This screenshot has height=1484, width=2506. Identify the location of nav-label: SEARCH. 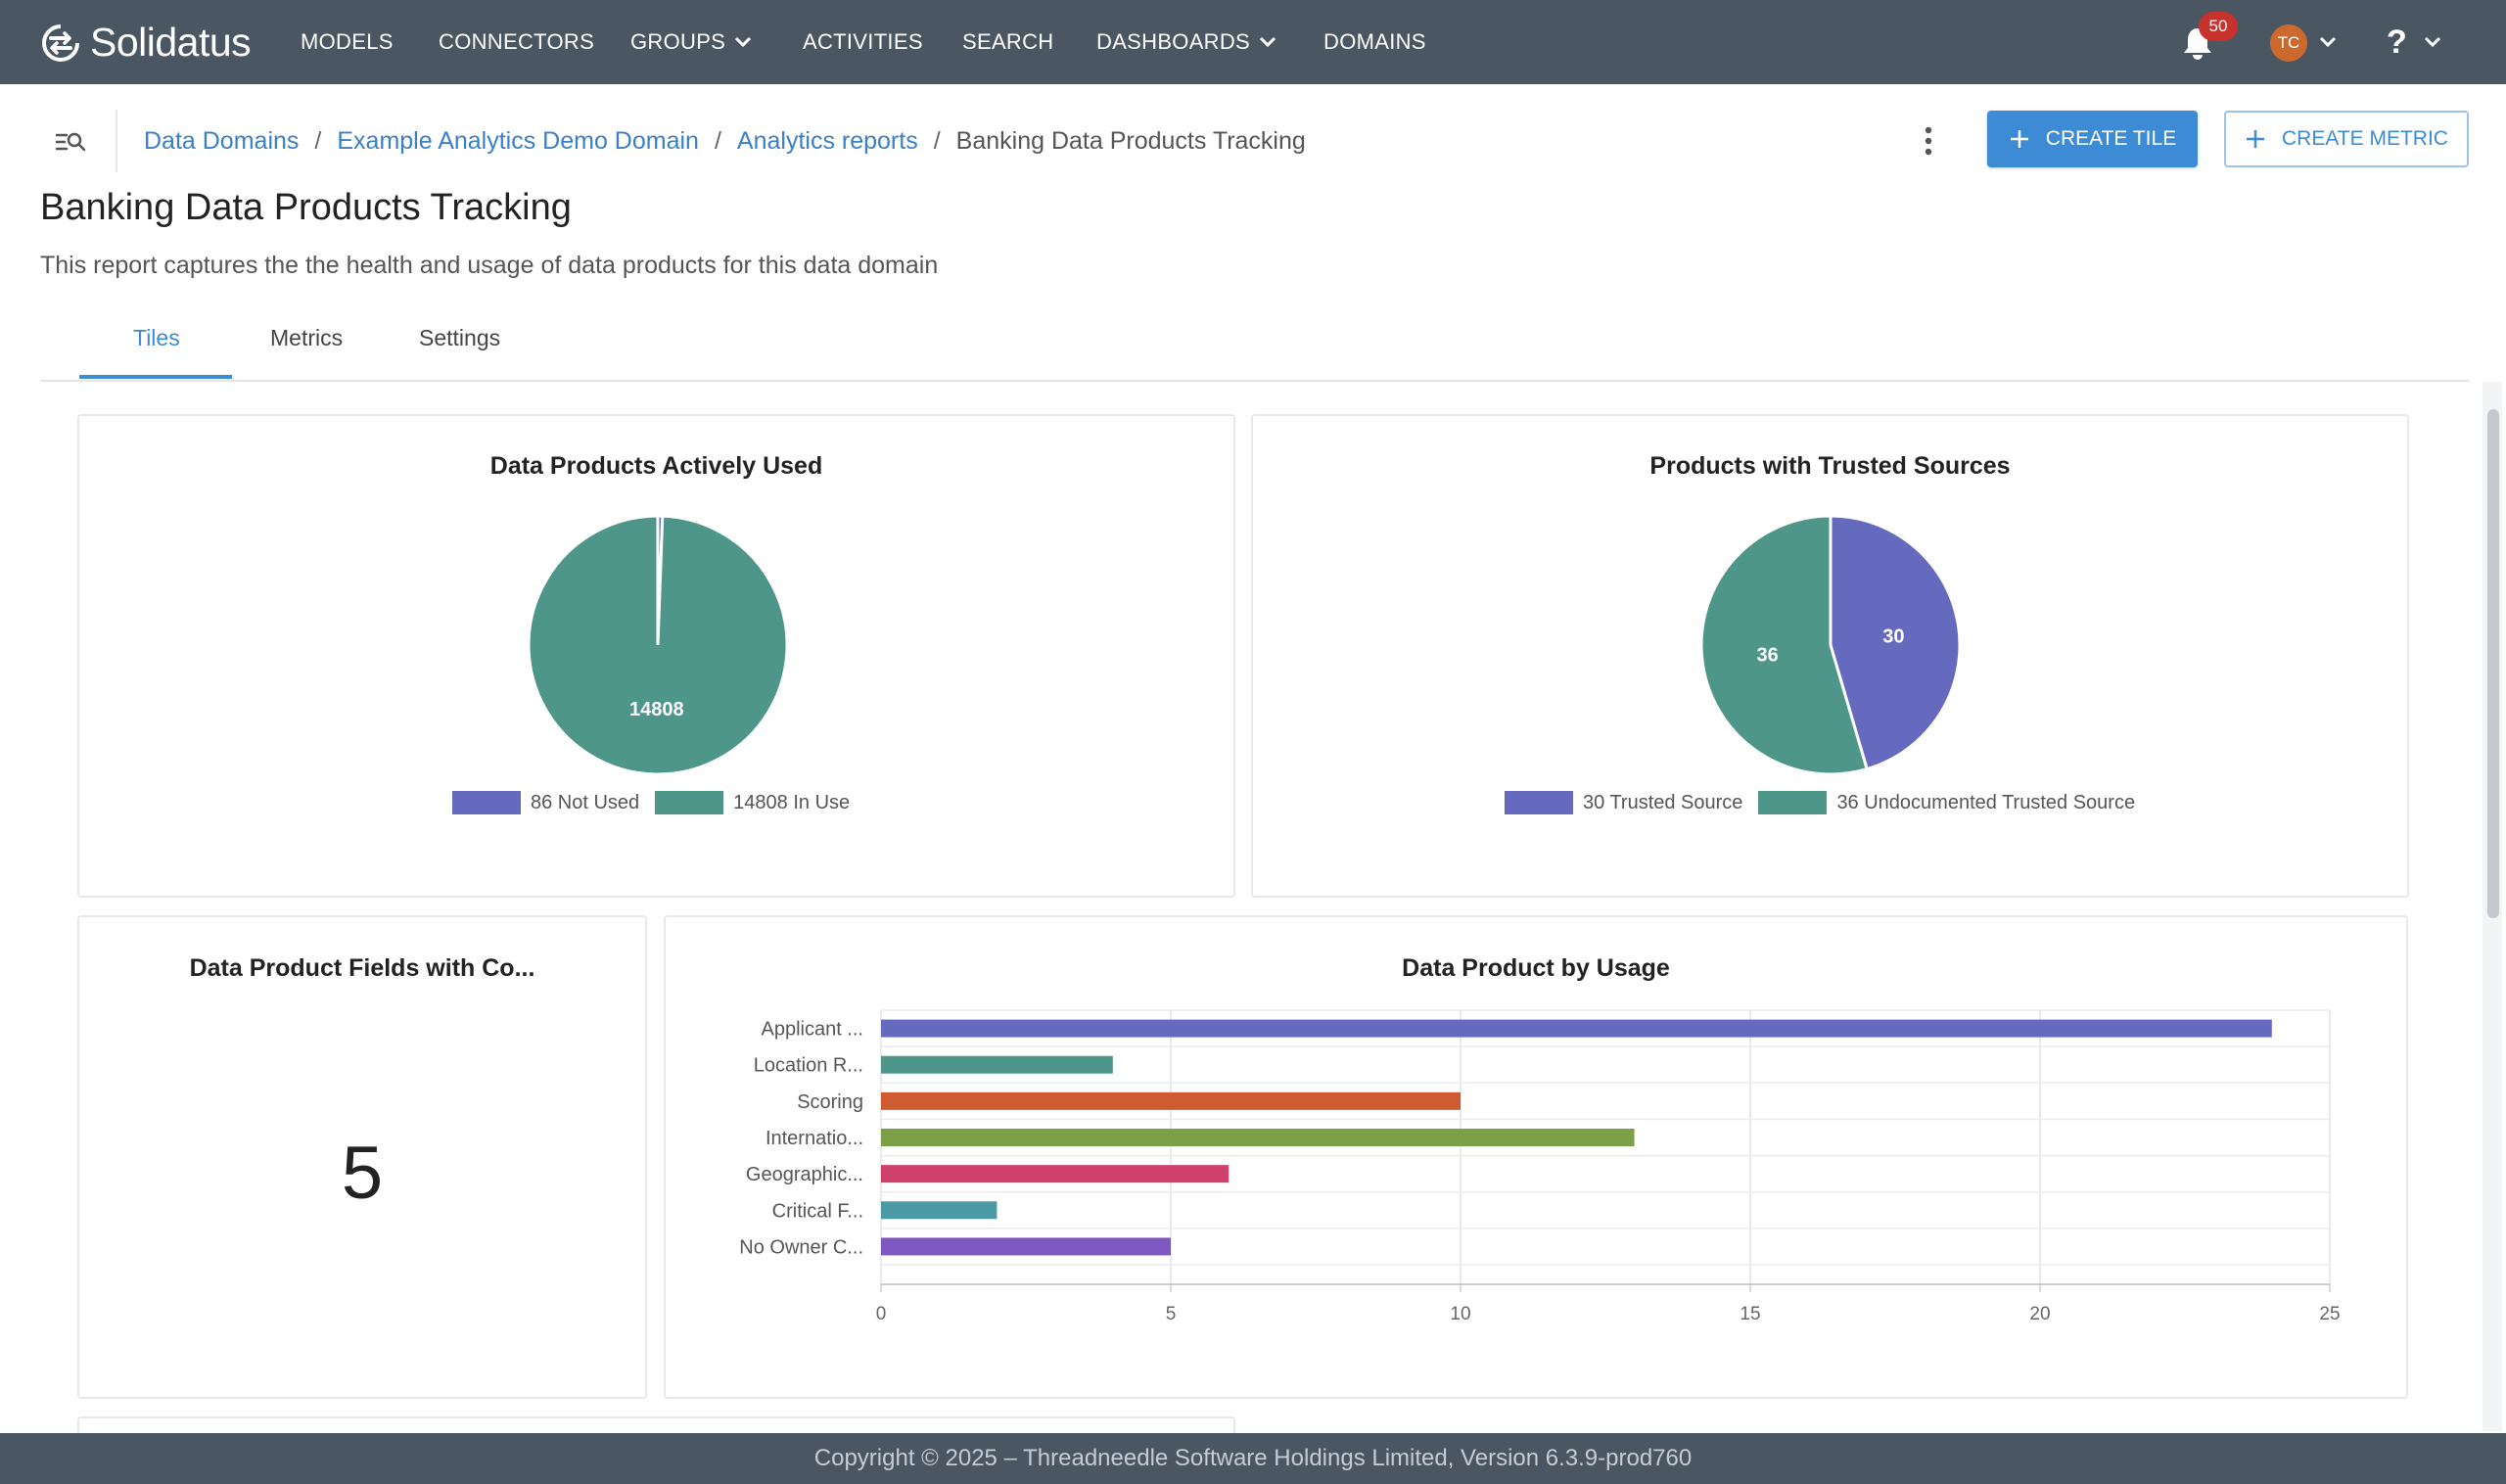
(1008, 41).